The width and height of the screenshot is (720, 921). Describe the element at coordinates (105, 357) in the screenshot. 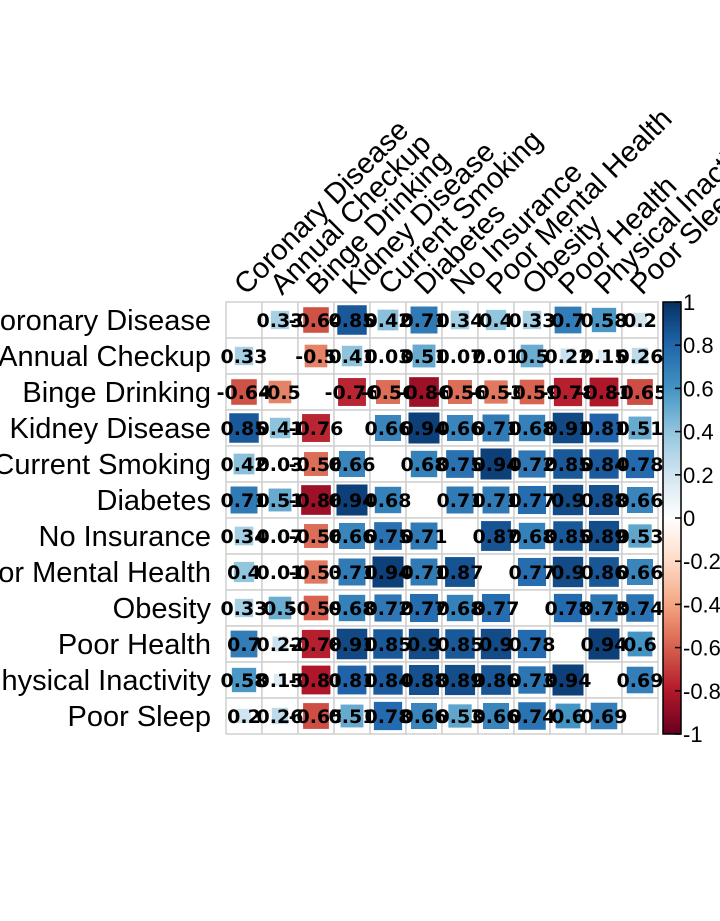

I see `row-label: Annual Checkup` at that location.